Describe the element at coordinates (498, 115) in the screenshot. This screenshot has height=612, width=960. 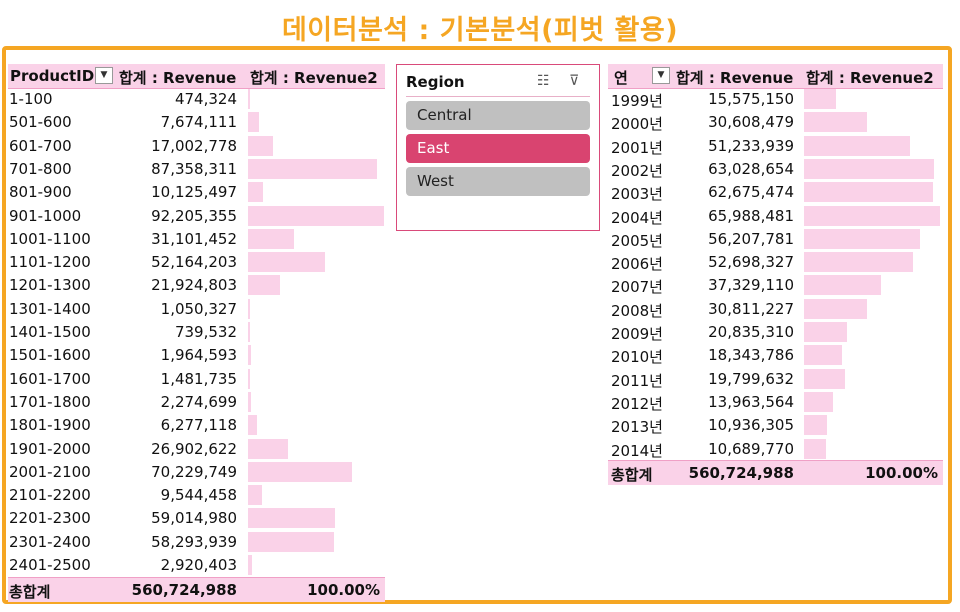
I see `slicer-item-central: Central` at that location.